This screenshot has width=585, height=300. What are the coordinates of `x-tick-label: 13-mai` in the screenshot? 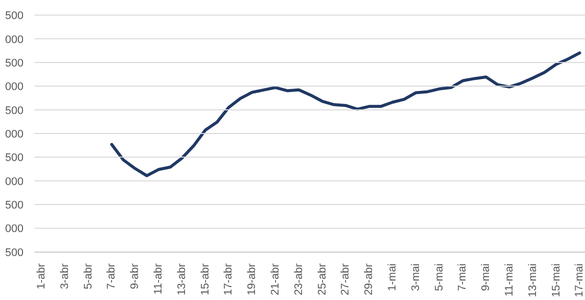 It's located at (532, 281).